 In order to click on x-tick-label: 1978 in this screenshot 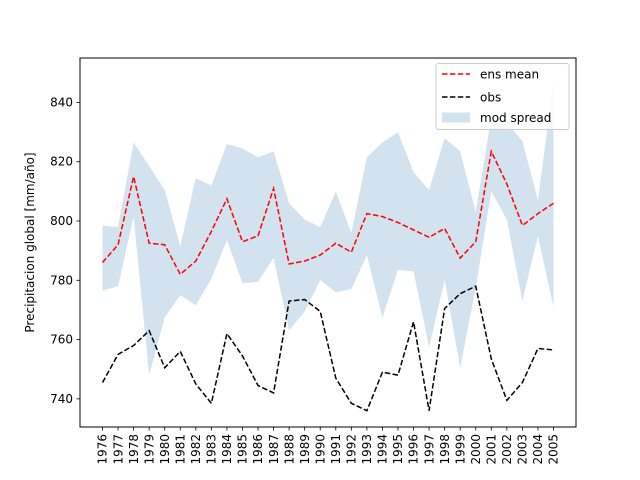, I will do `click(134, 449)`.